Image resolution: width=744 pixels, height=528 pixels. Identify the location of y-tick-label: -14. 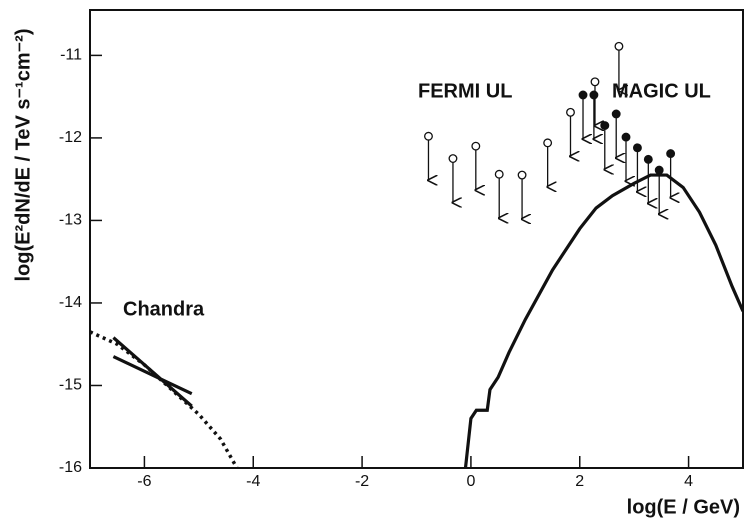
(70, 302).